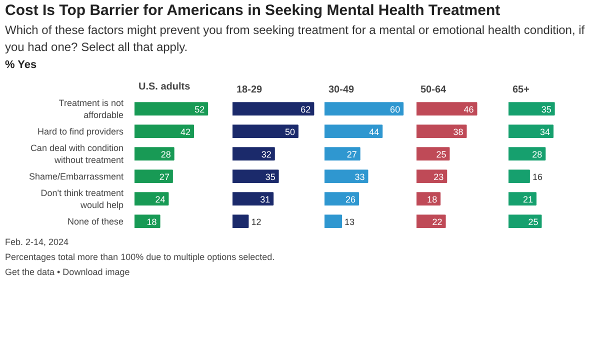 This screenshot has width=602, height=346. Describe the element at coordinates (395, 109) in the screenshot. I see `data-label: 60` at that location.